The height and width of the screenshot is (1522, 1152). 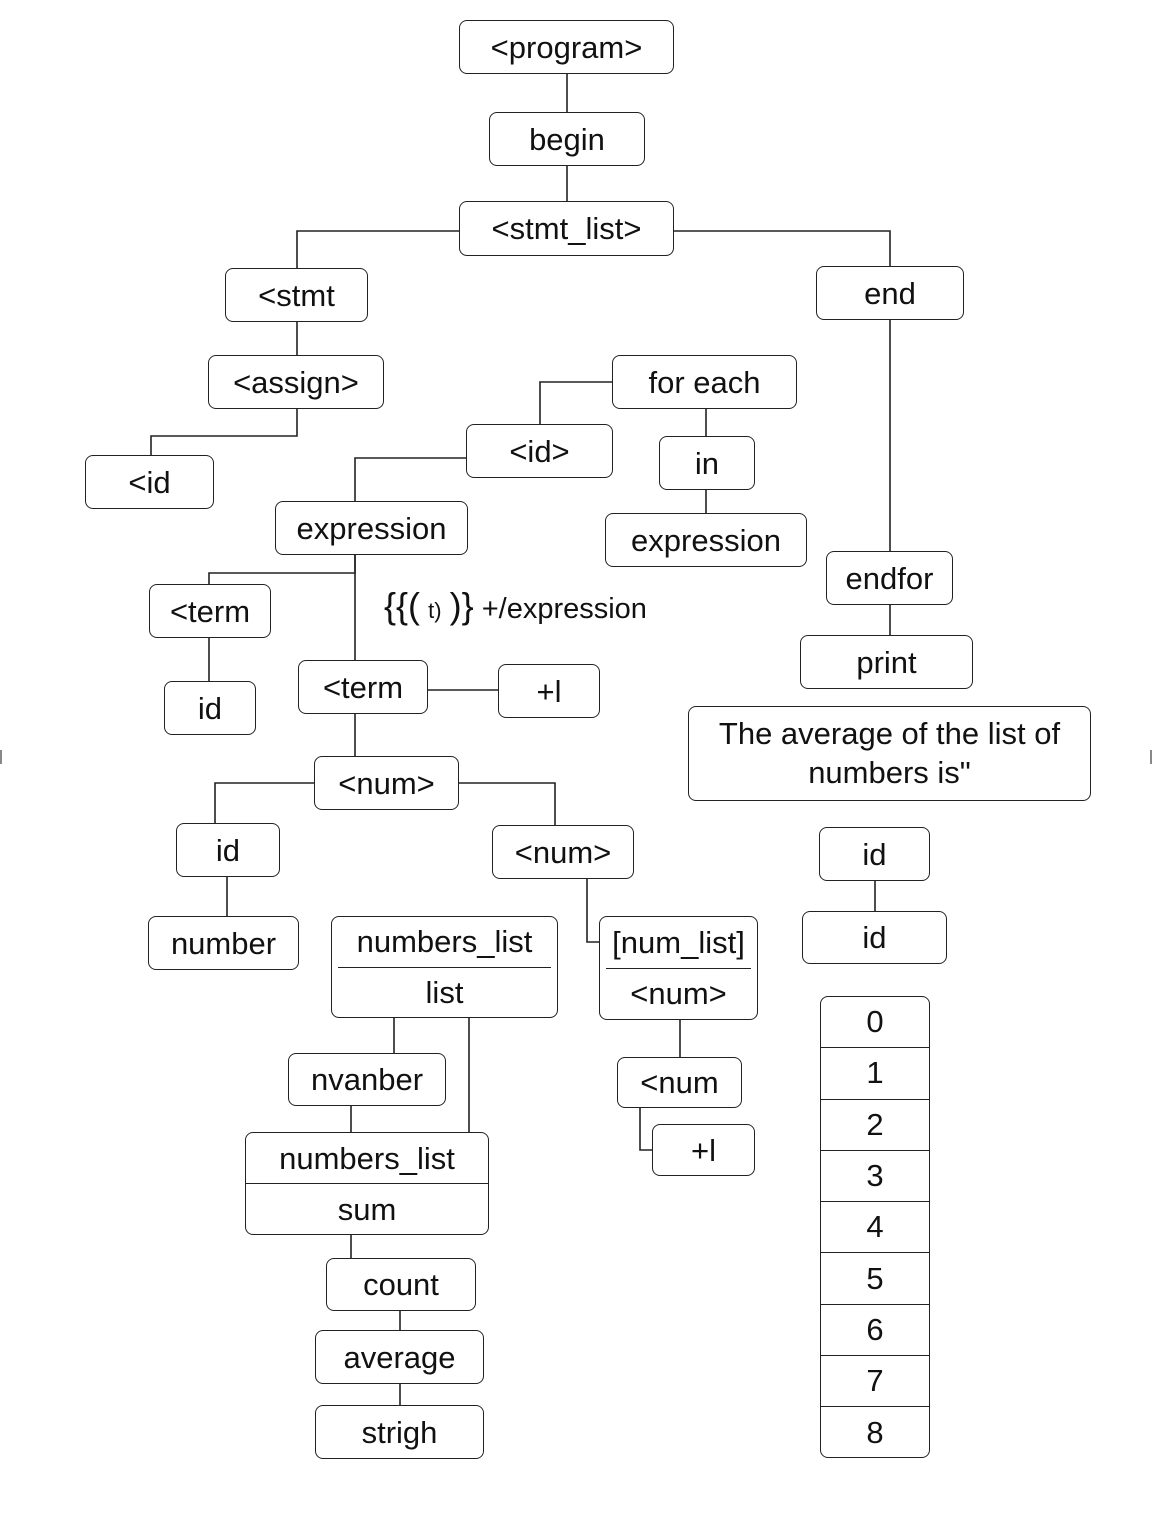 I want to click on node-nvanber: nvanber, so click(x=367, y=1079).